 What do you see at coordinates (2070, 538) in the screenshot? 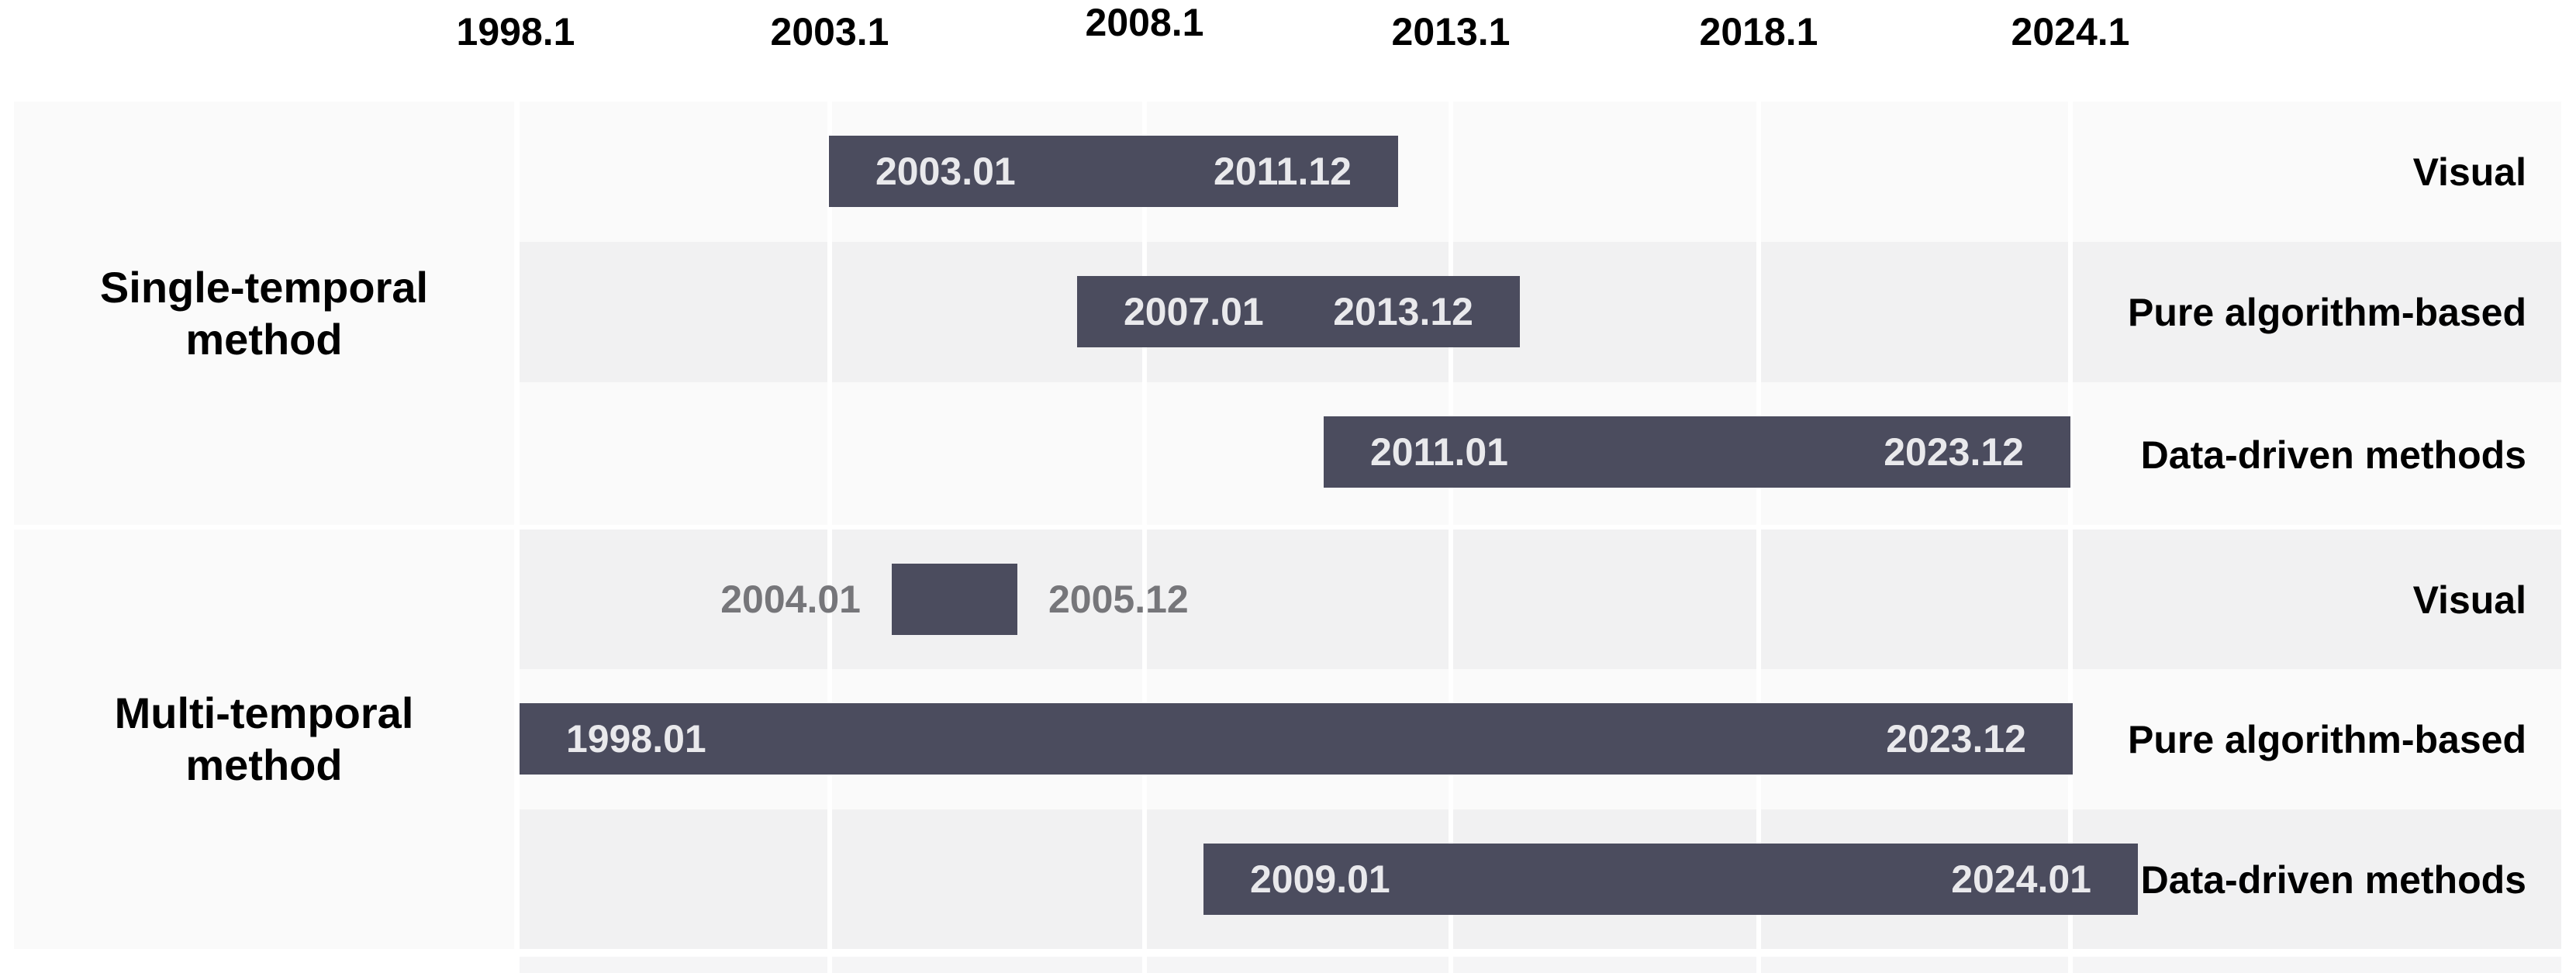
I see `grid-line-2024` at bounding box center [2070, 538].